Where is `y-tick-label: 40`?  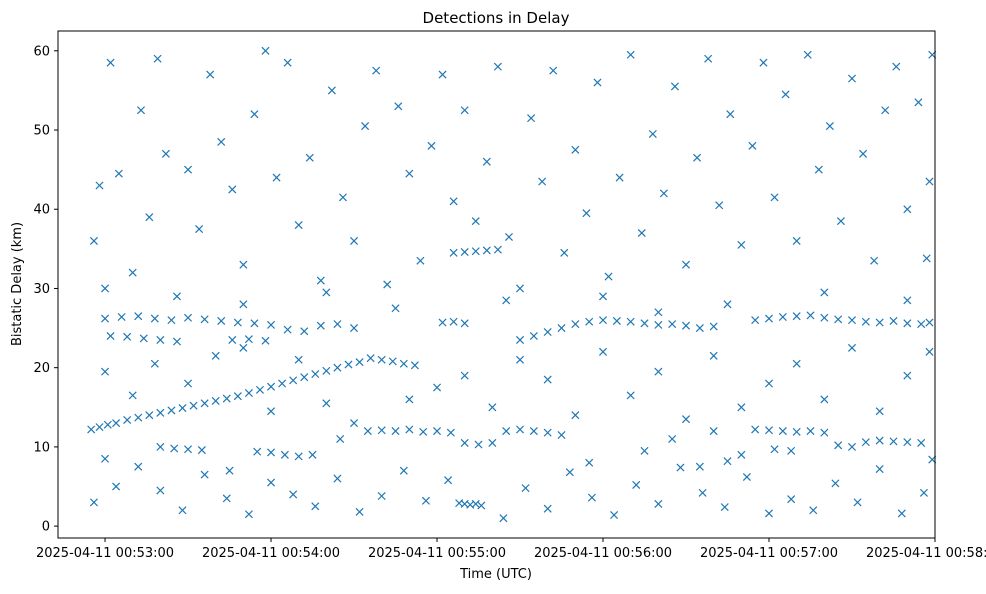
y-tick-label: 40 is located at coordinates (41, 210).